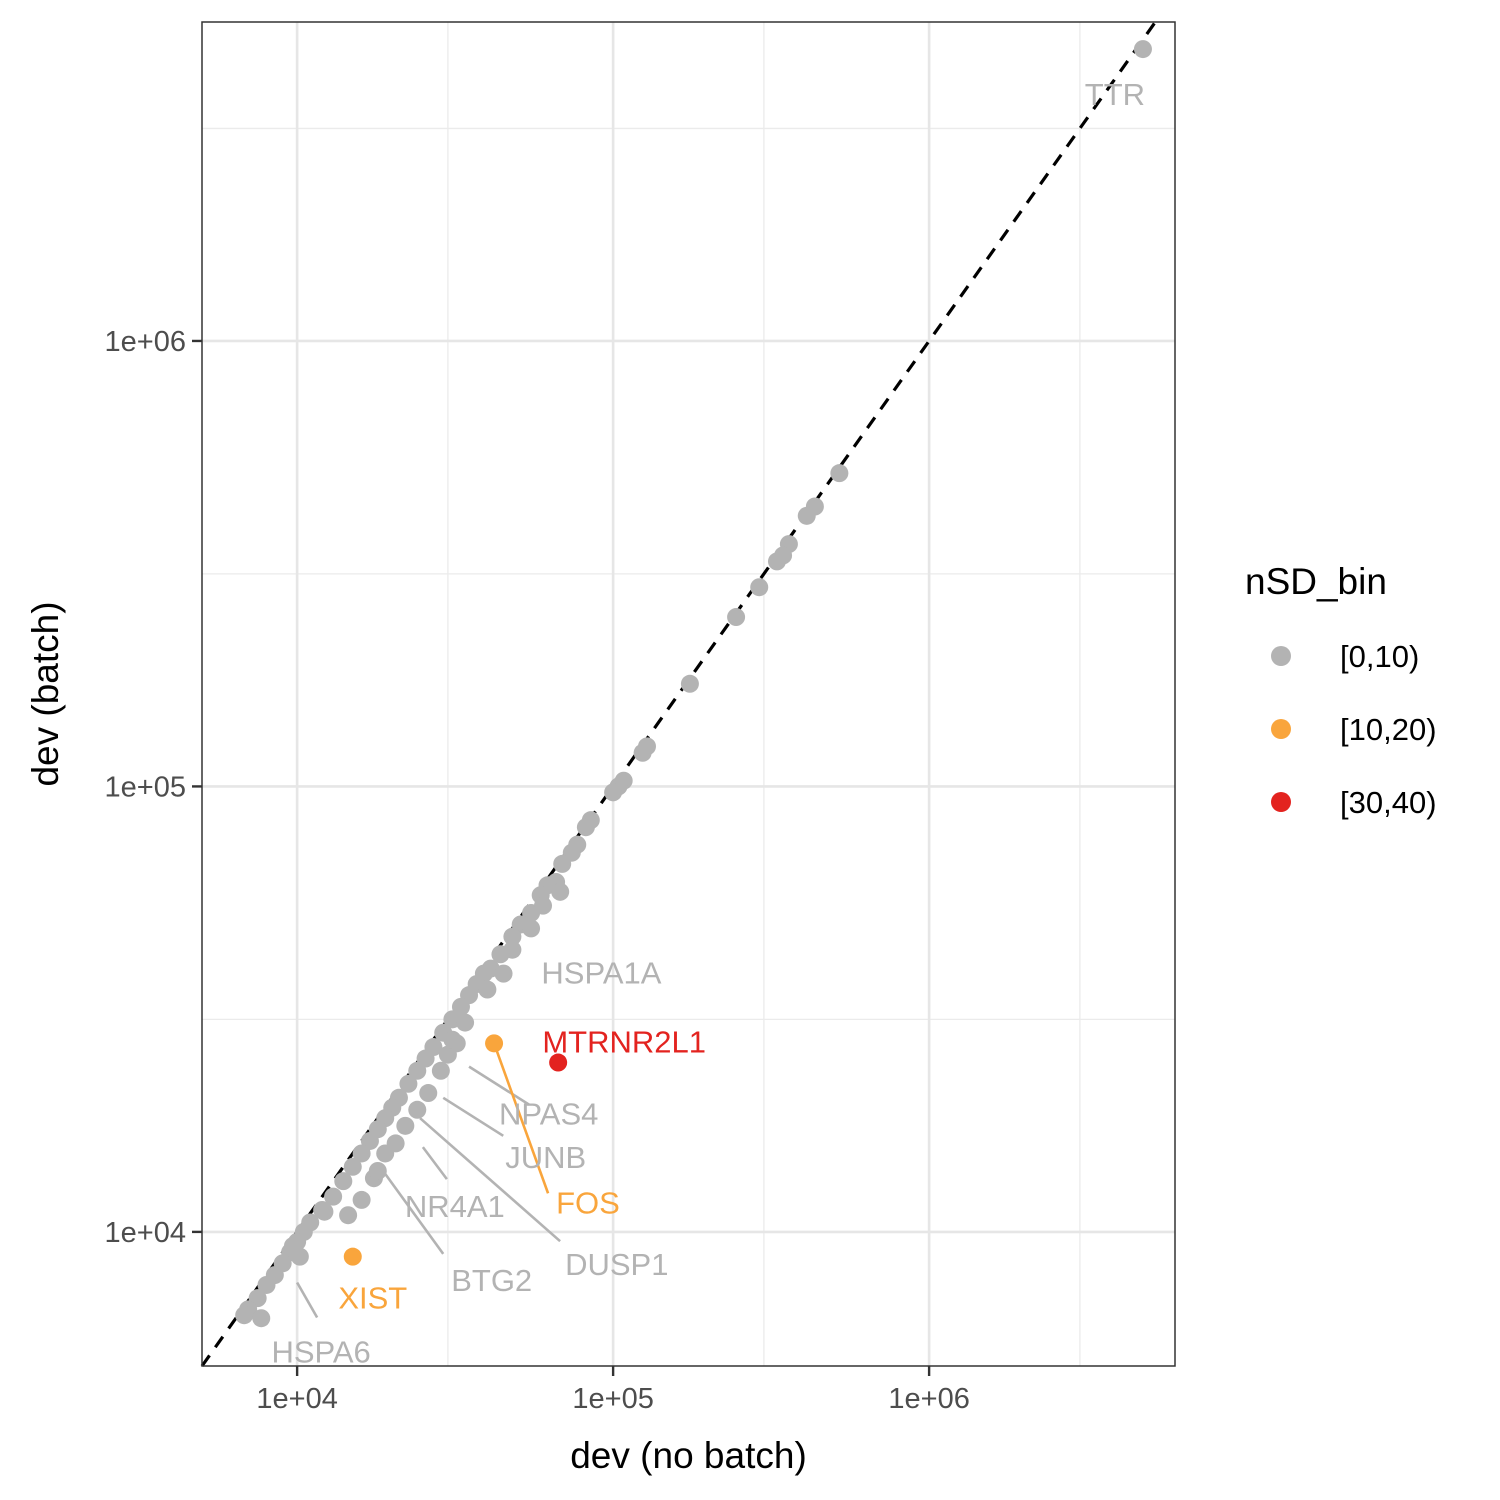 This screenshot has height=1500, width=1500. I want to click on legend-label: [30,40), so click(1388, 802).